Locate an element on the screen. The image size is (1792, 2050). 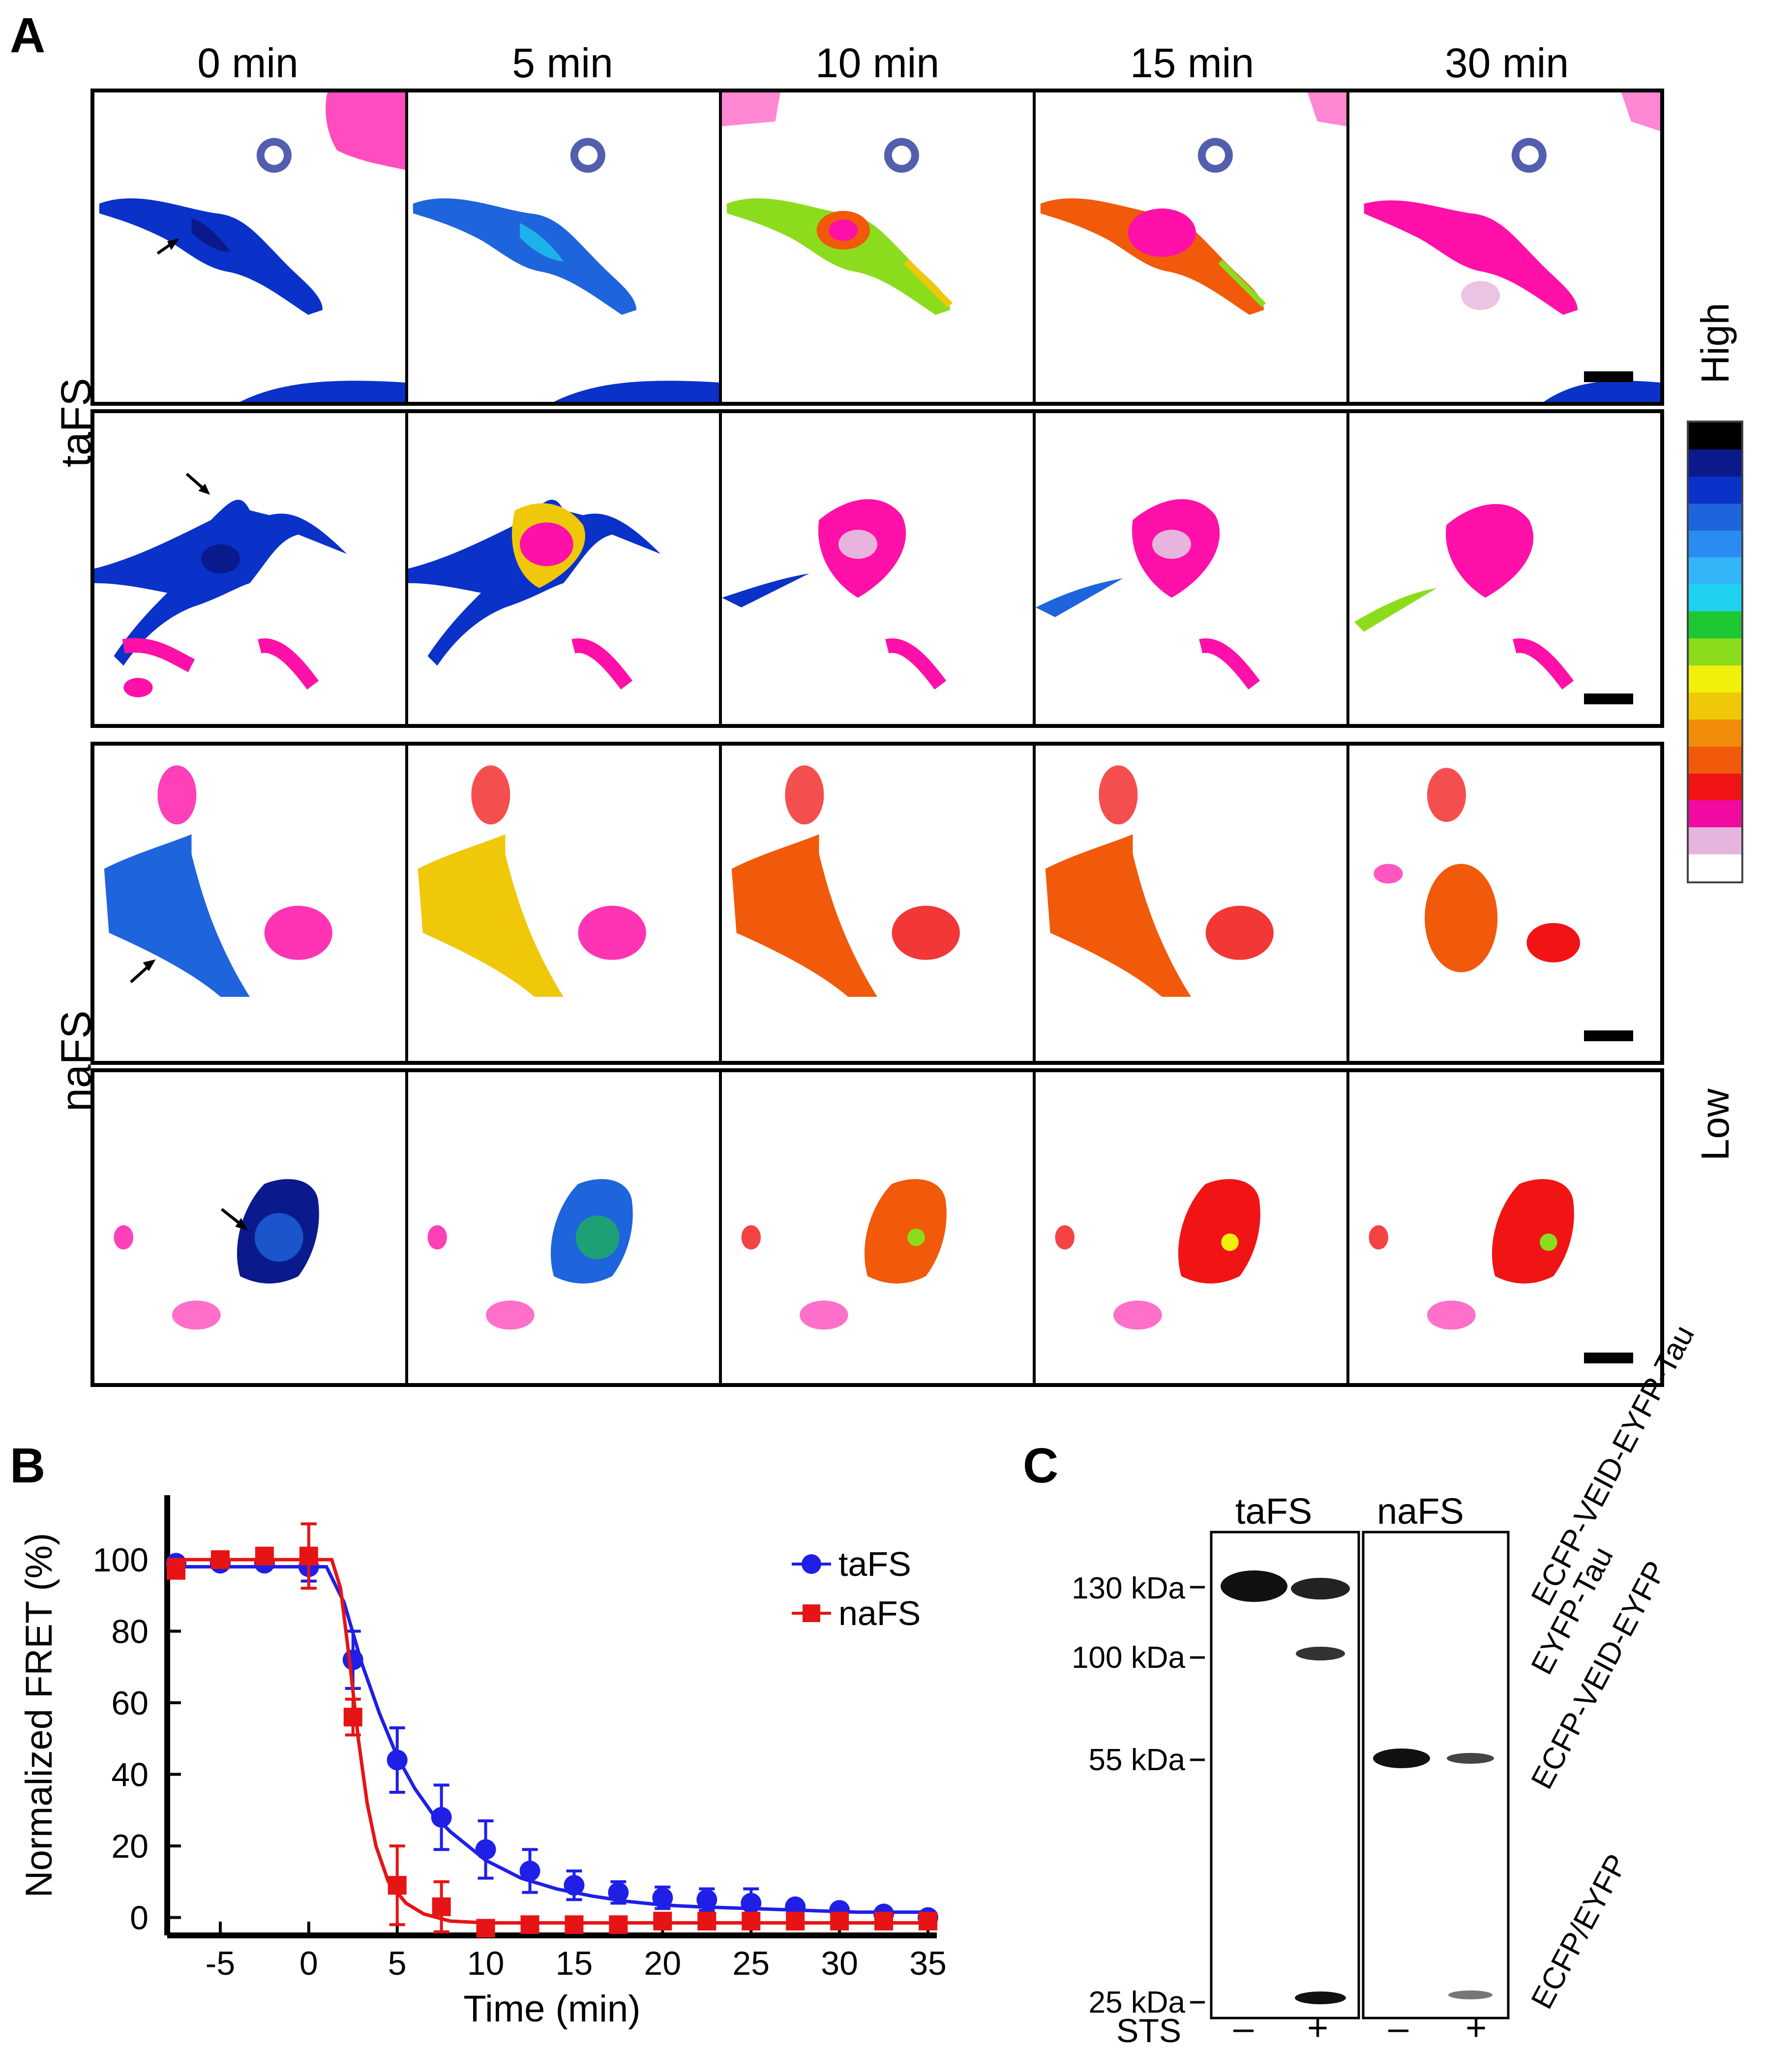
lane-sign-4: + is located at coordinates (1476, 2027).